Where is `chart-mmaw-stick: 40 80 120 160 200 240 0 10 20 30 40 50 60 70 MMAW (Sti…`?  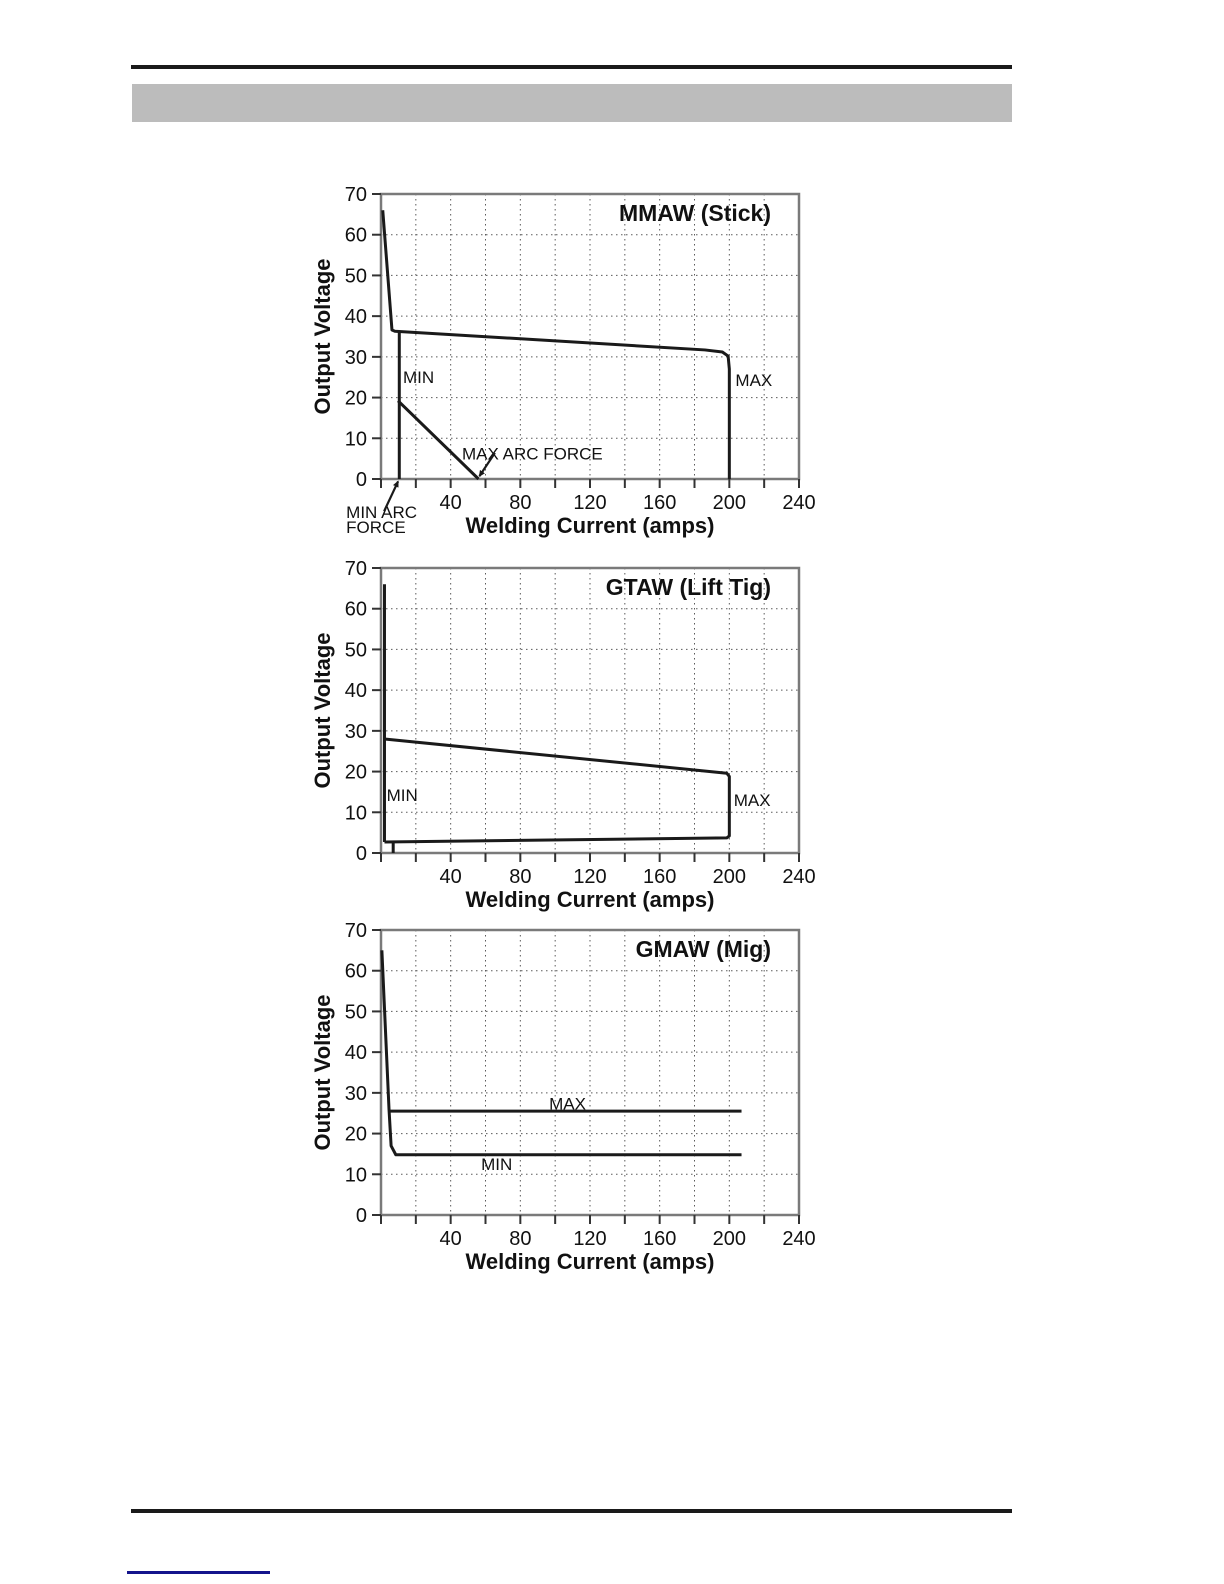
chart-mmaw-stick: 40 80 120 160 200 240 0 10 20 30 40 50 60 70 MMAW (Sti… is located at coordinates (565, 356).